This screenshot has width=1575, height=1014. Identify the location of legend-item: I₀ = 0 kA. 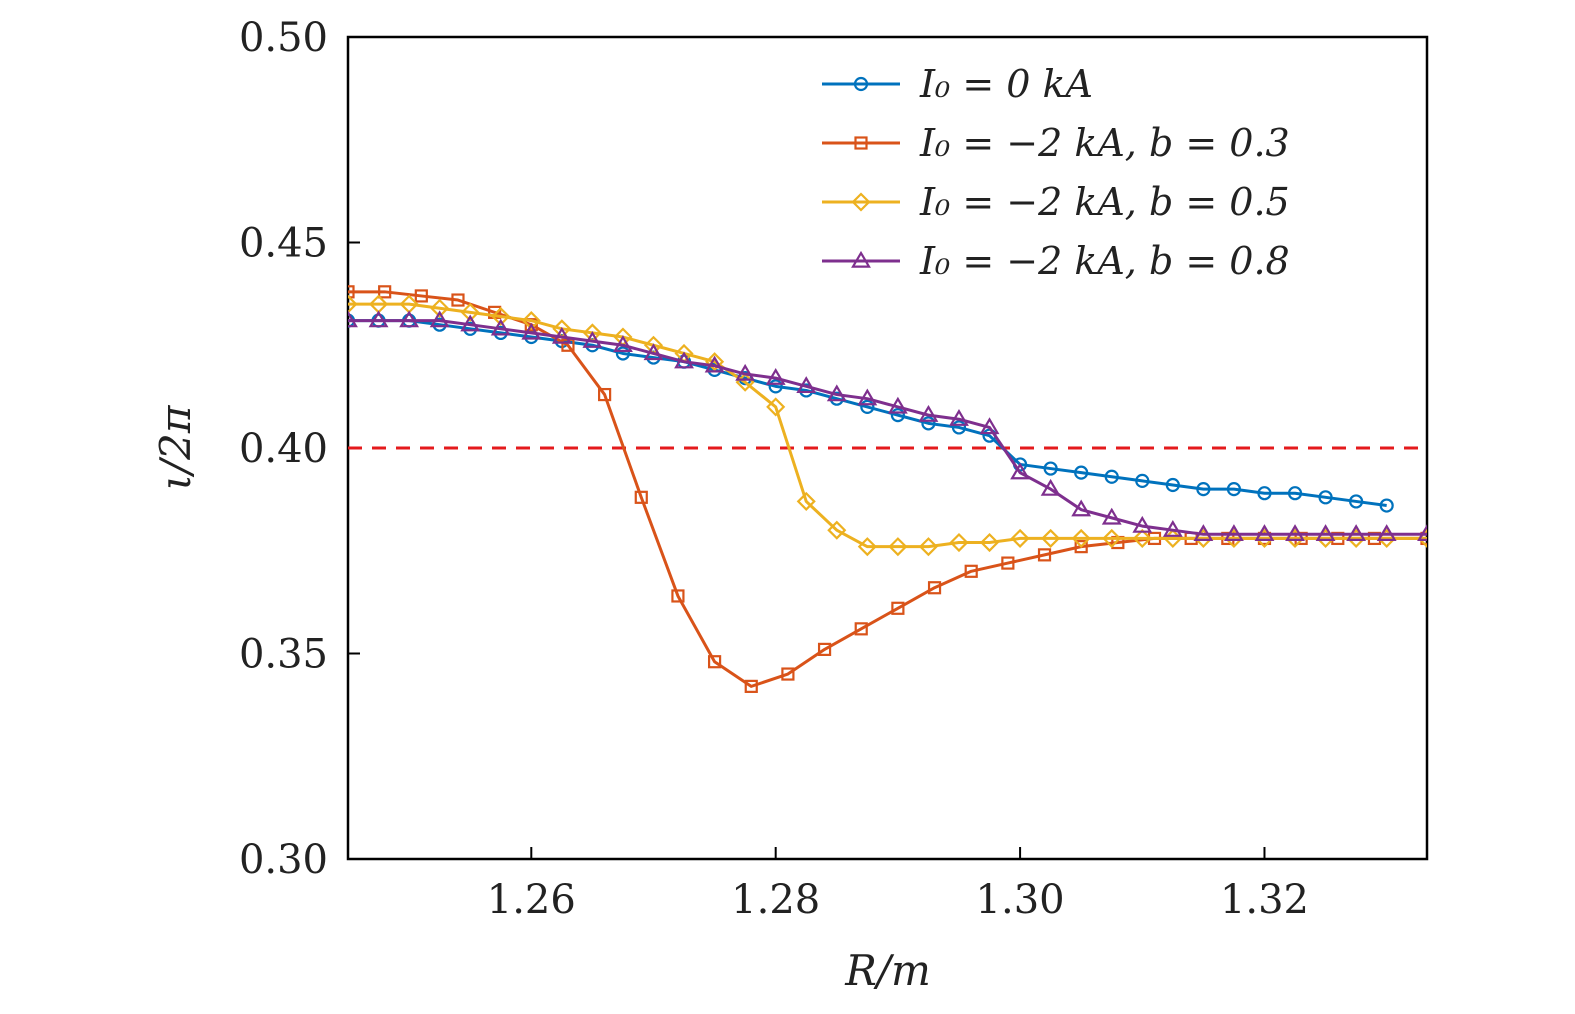
(957, 84).